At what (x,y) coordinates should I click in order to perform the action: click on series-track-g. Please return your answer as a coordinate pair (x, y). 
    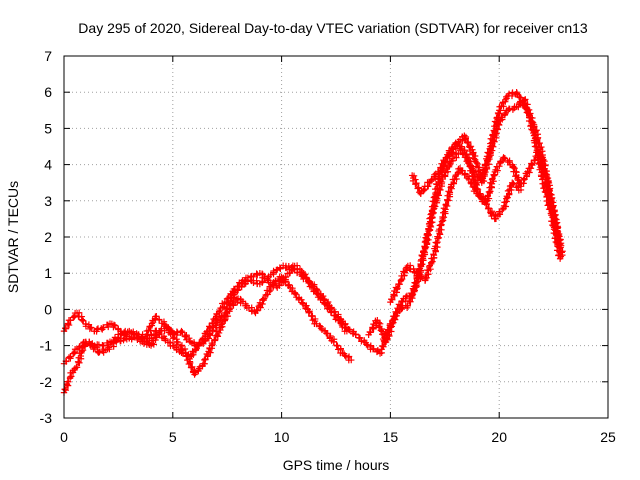
    Looking at the image, I should click on (486, 168).